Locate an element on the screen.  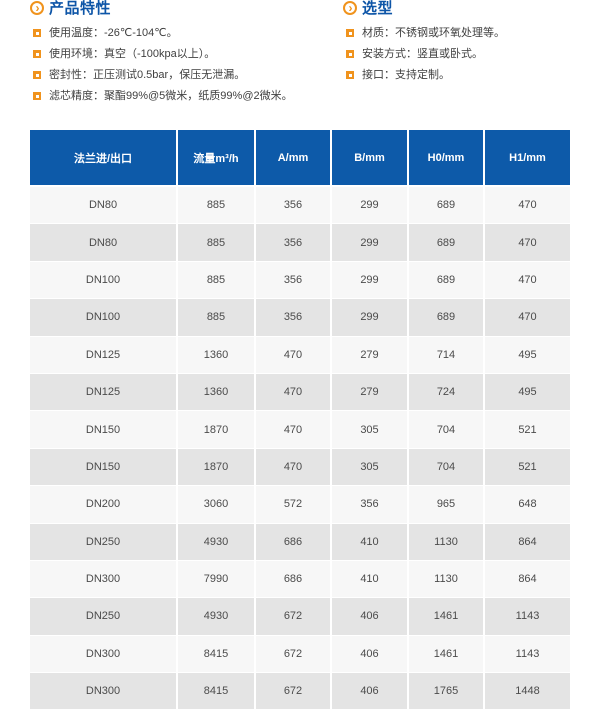
table-row: DN300 8415 672 406 1461 1143 is located at coordinates (300, 654).